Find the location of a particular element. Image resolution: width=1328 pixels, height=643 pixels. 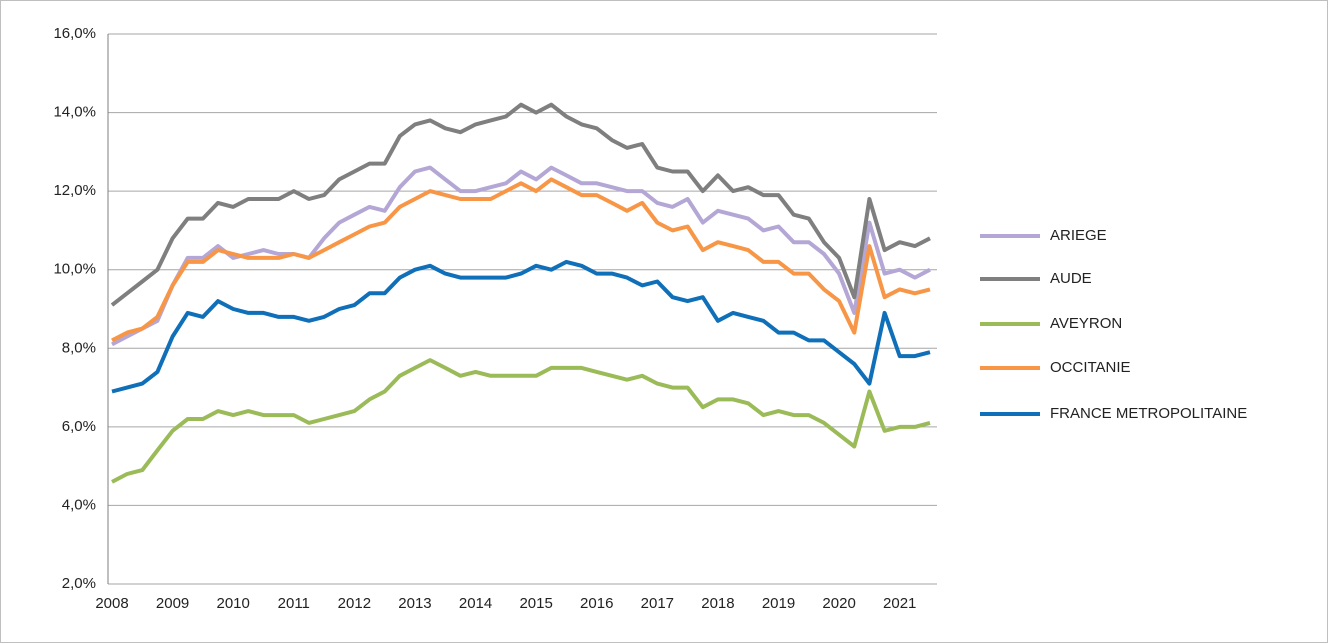

legend-label: OCCITANIE is located at coordinates (1090, 367).